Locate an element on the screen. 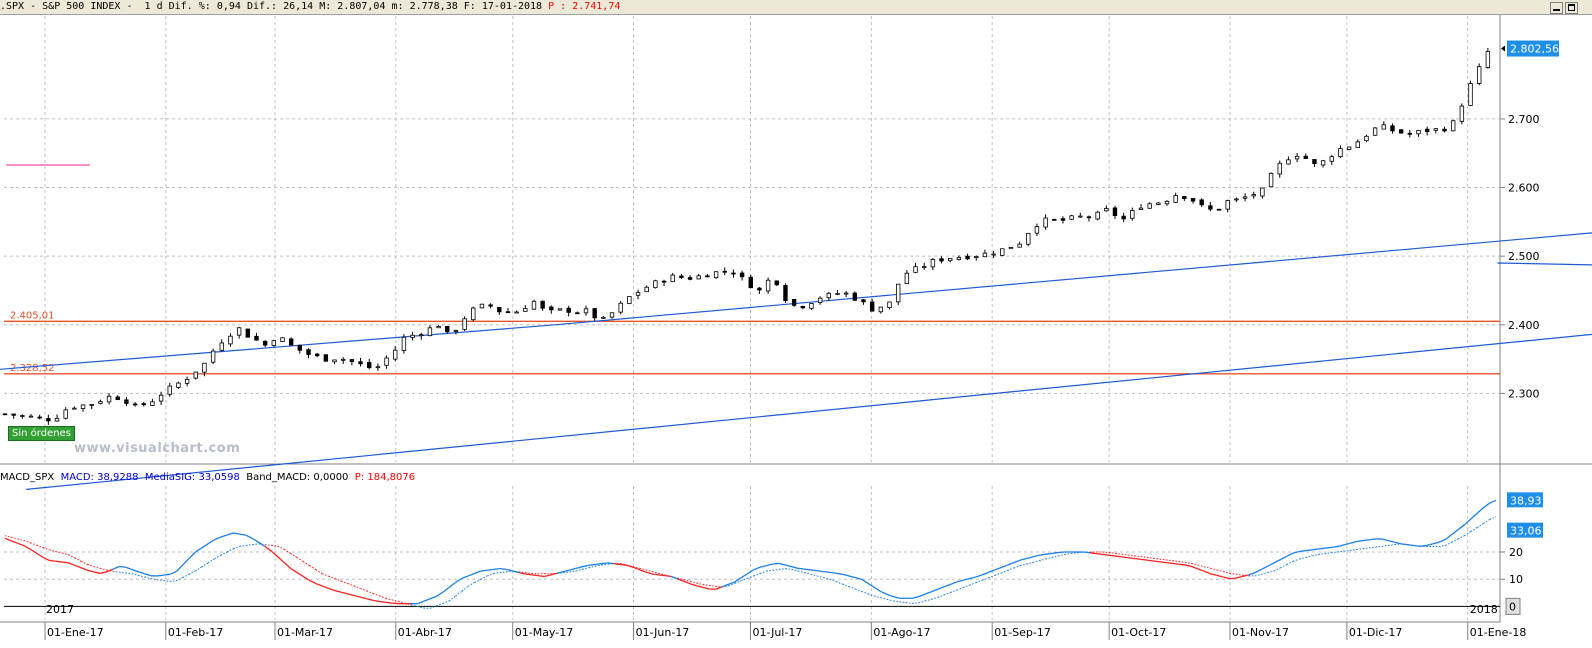 The image size is (1592, 648). level-label: 2.328,52 is located at coordinates (32, 368).